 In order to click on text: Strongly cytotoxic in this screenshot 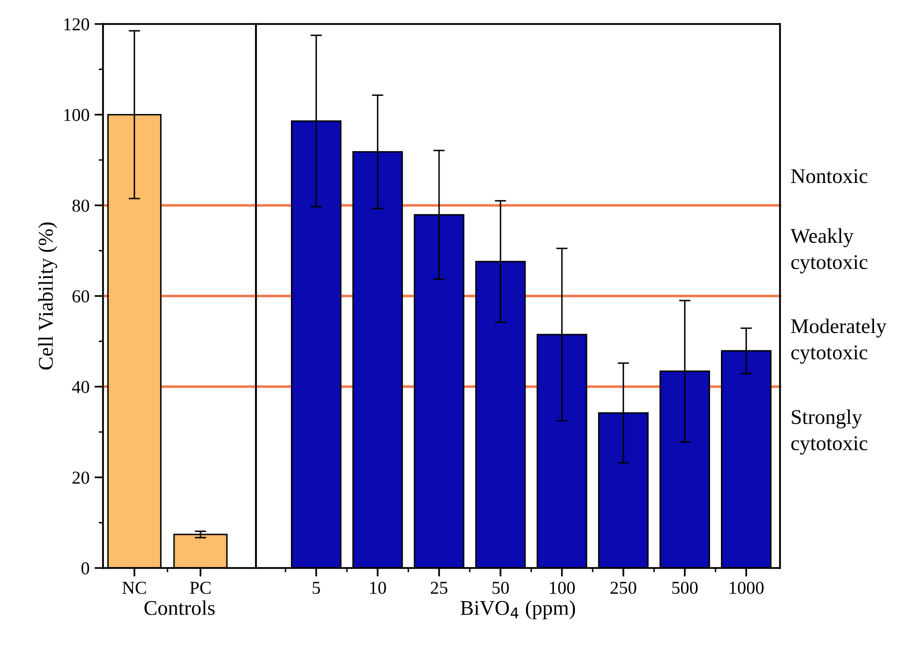, I will do `click(829, 432)`.